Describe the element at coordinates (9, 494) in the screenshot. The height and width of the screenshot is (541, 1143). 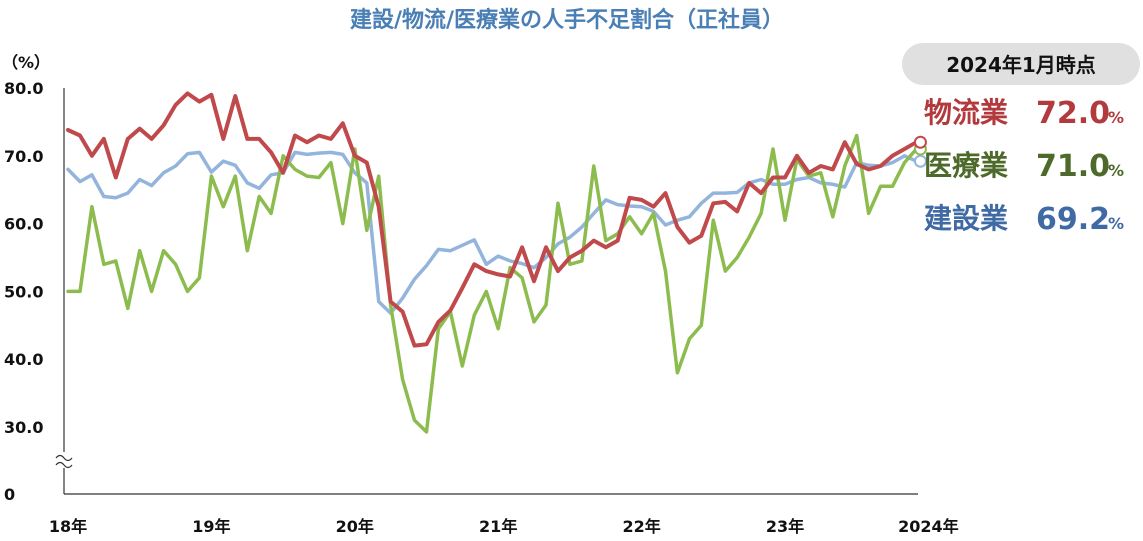
I see `y-tick-label: 0` at that location.